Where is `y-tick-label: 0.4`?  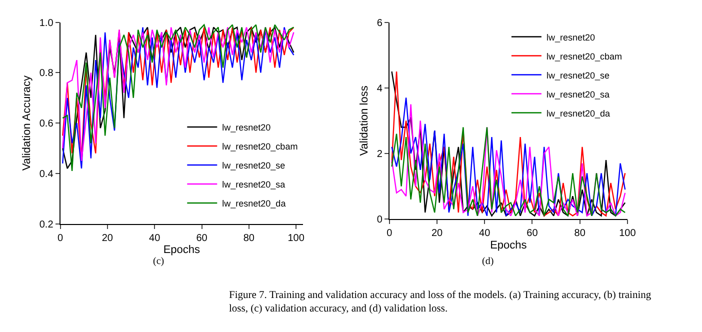 y-tick-label: 0.4 is located at coordinates (46, 174).